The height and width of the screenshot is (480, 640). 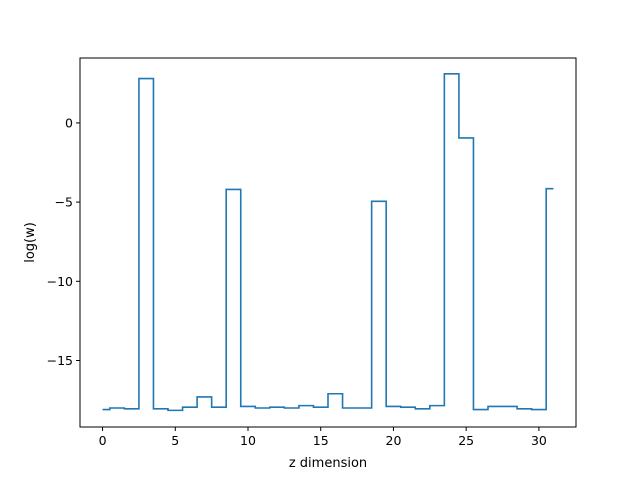 What do you see at coordinates (60, 281) in the screenshot?
I see `y-tick-label: −10` at bounding box center [60, 281].